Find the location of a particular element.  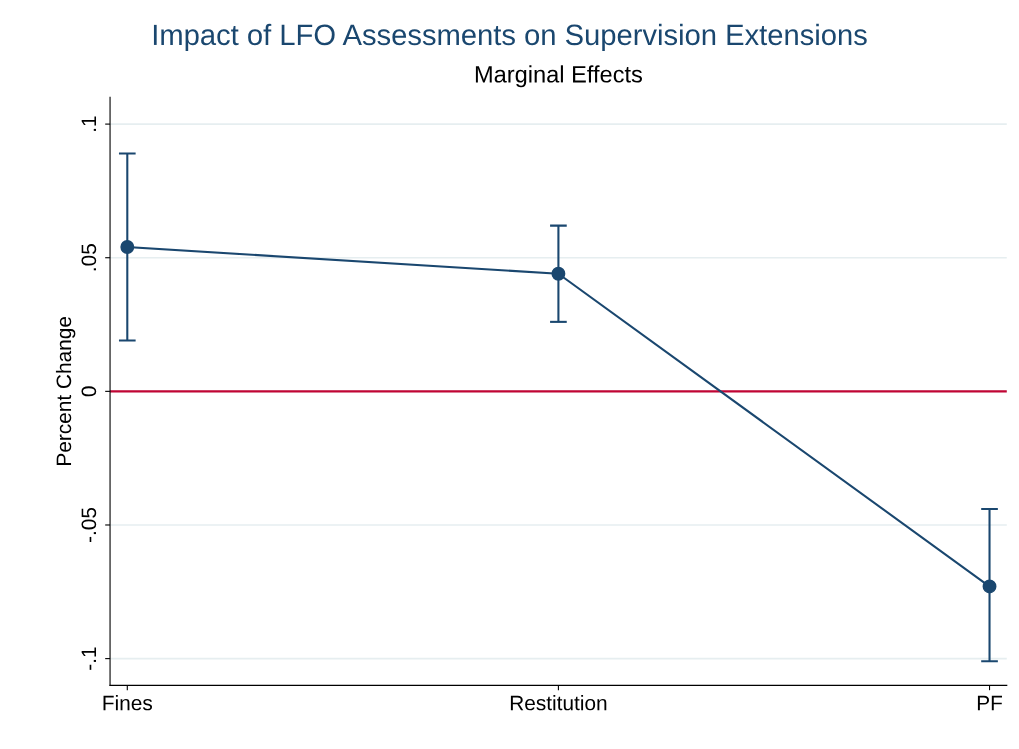

y-tick-label: .1 is located at coordinates (89, 123).